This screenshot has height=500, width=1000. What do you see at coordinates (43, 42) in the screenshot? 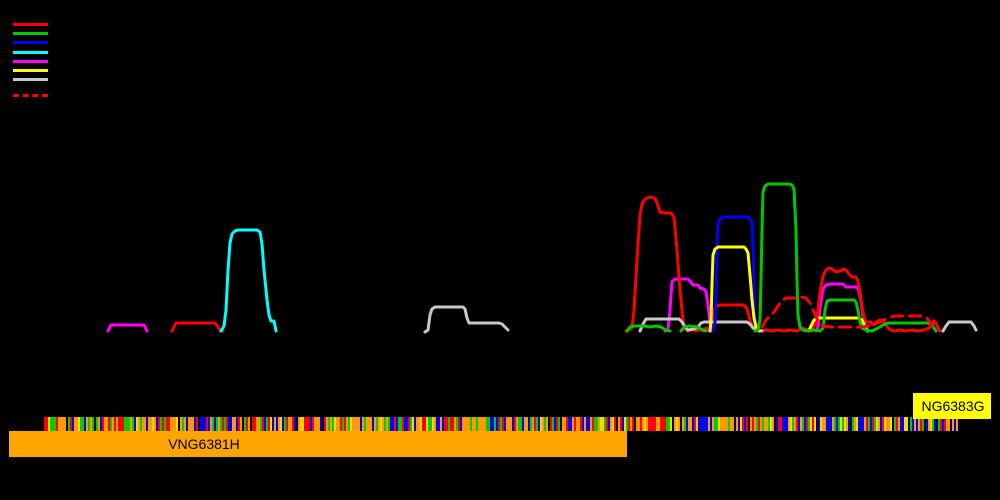
I see `legend-item-blue` at bounding box center [43, 42].